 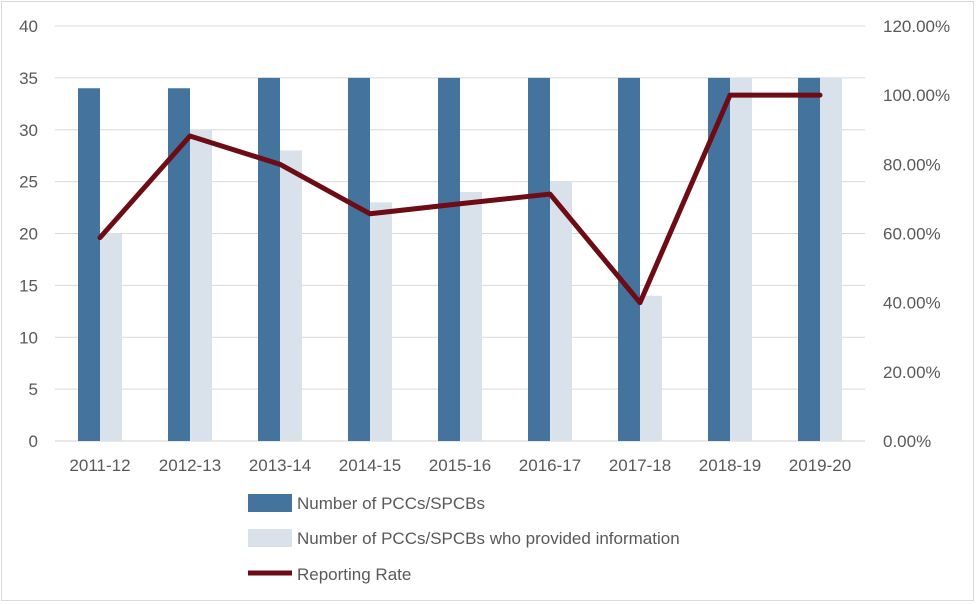 I want to click on left-axis-tick-label: 5, so click(x=33, y=389).